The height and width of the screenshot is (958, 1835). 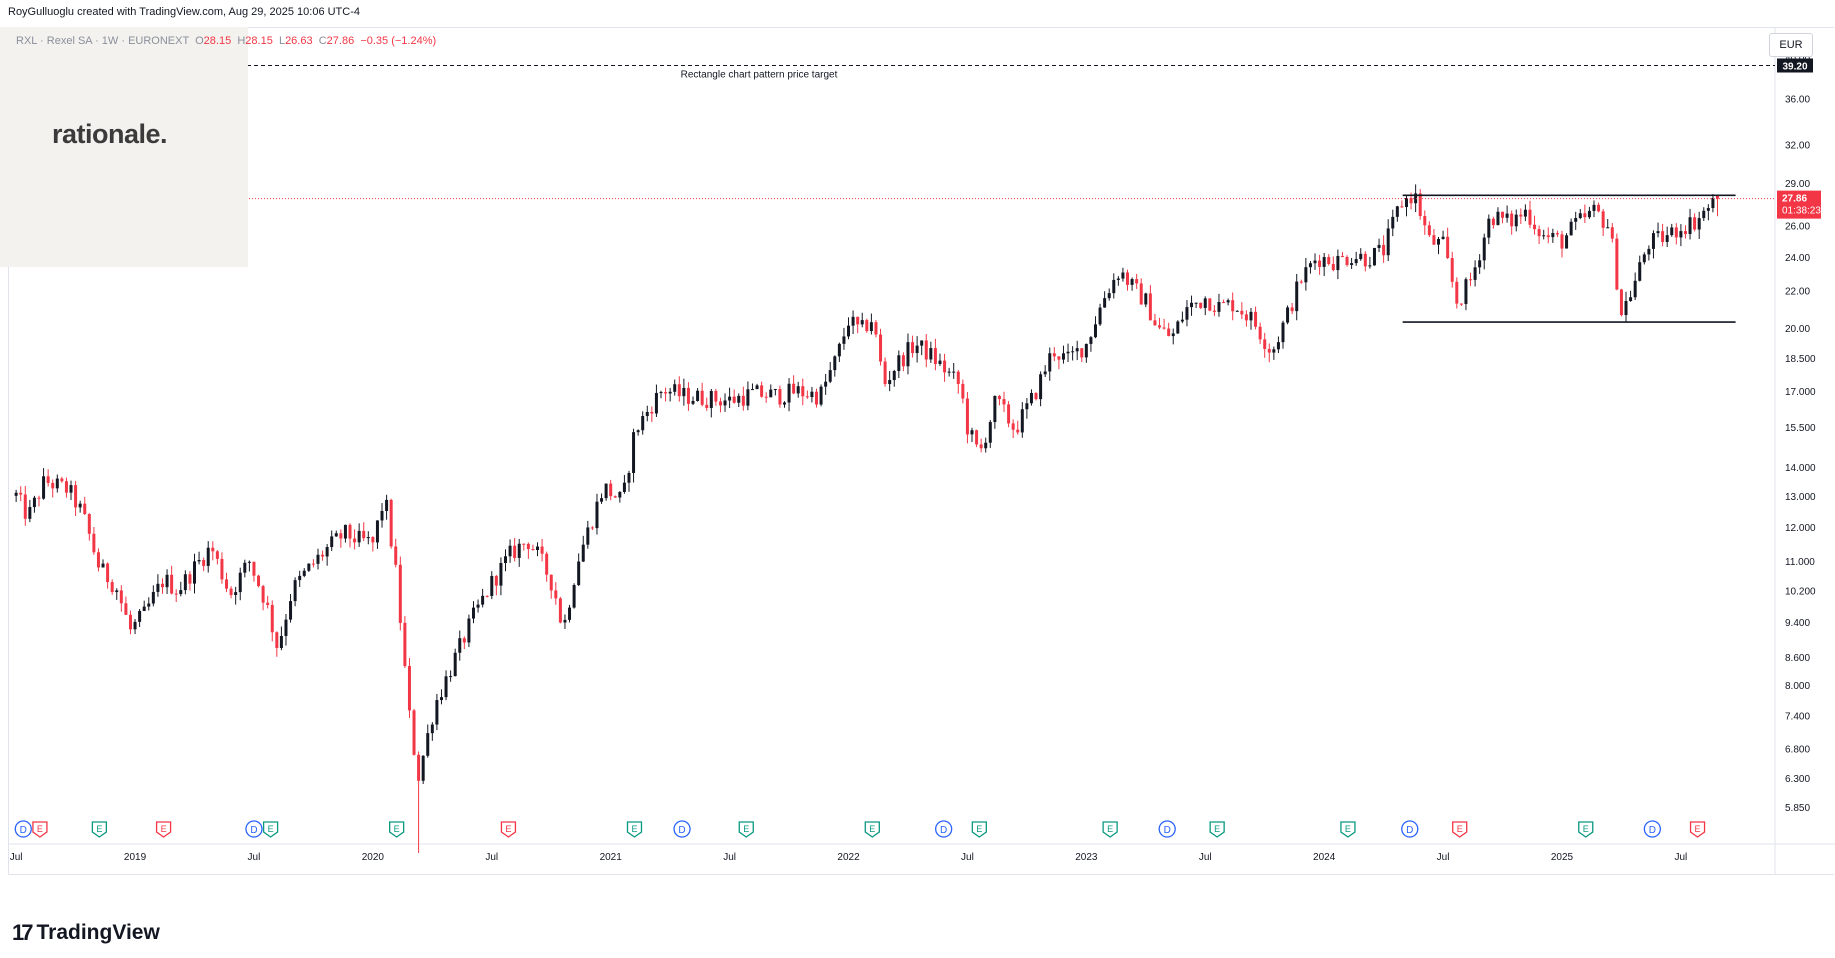 What do you see at coordinates (110, 134) in the screenshot?
I see `rationale-logo: rationale.` at bounding box center [110, 134].